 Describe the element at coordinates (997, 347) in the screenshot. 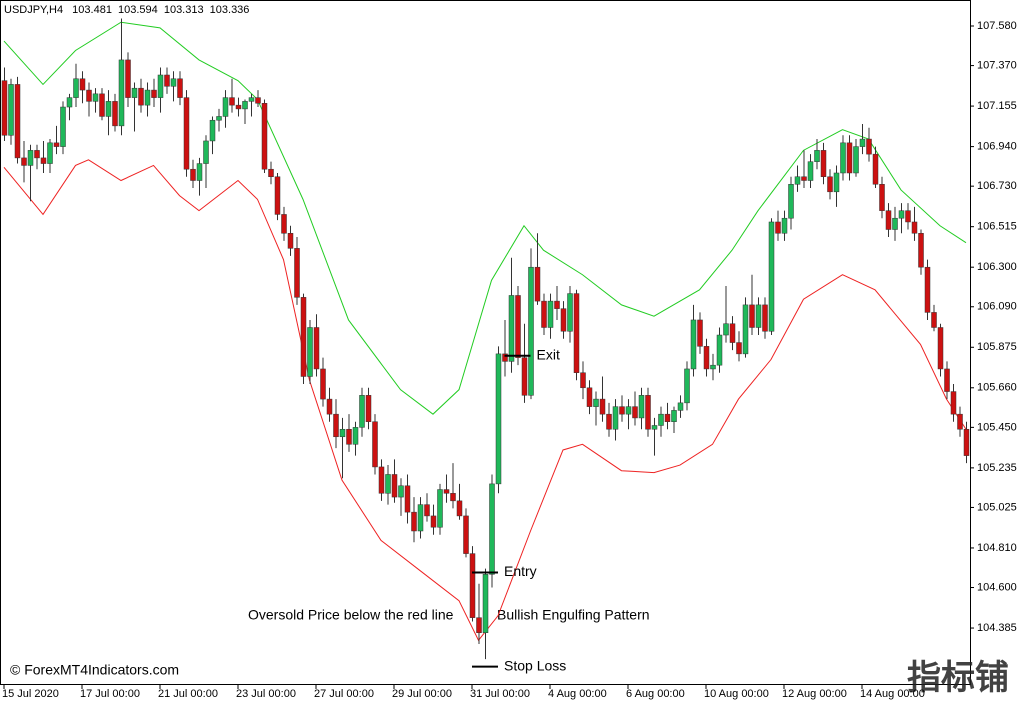

I see `y-tick-label: 105.875` at that location.